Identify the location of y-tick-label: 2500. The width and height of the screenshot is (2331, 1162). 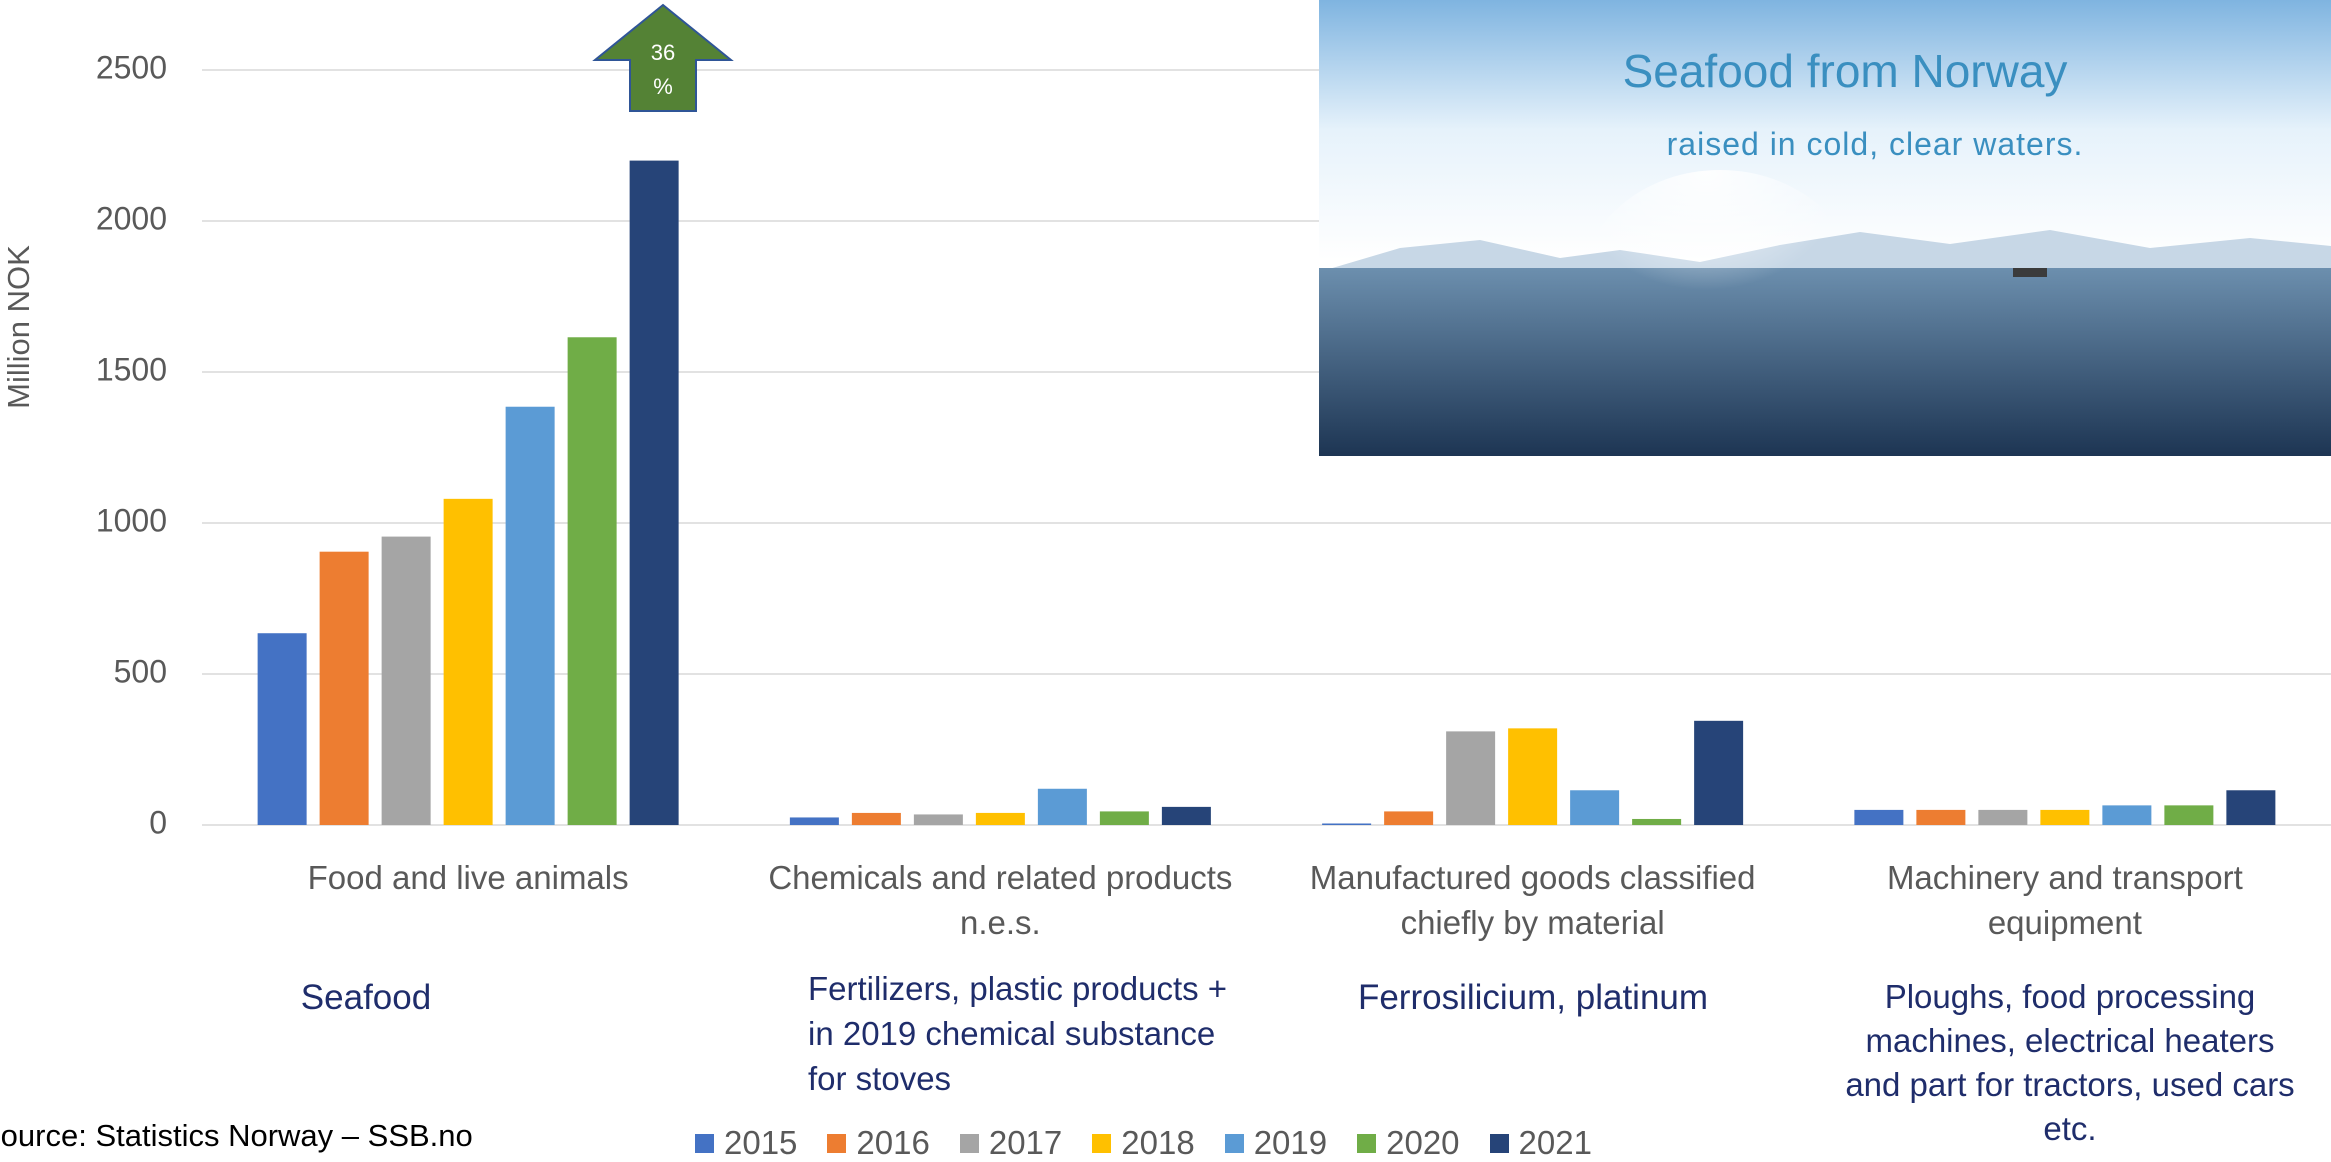
(131, 67).